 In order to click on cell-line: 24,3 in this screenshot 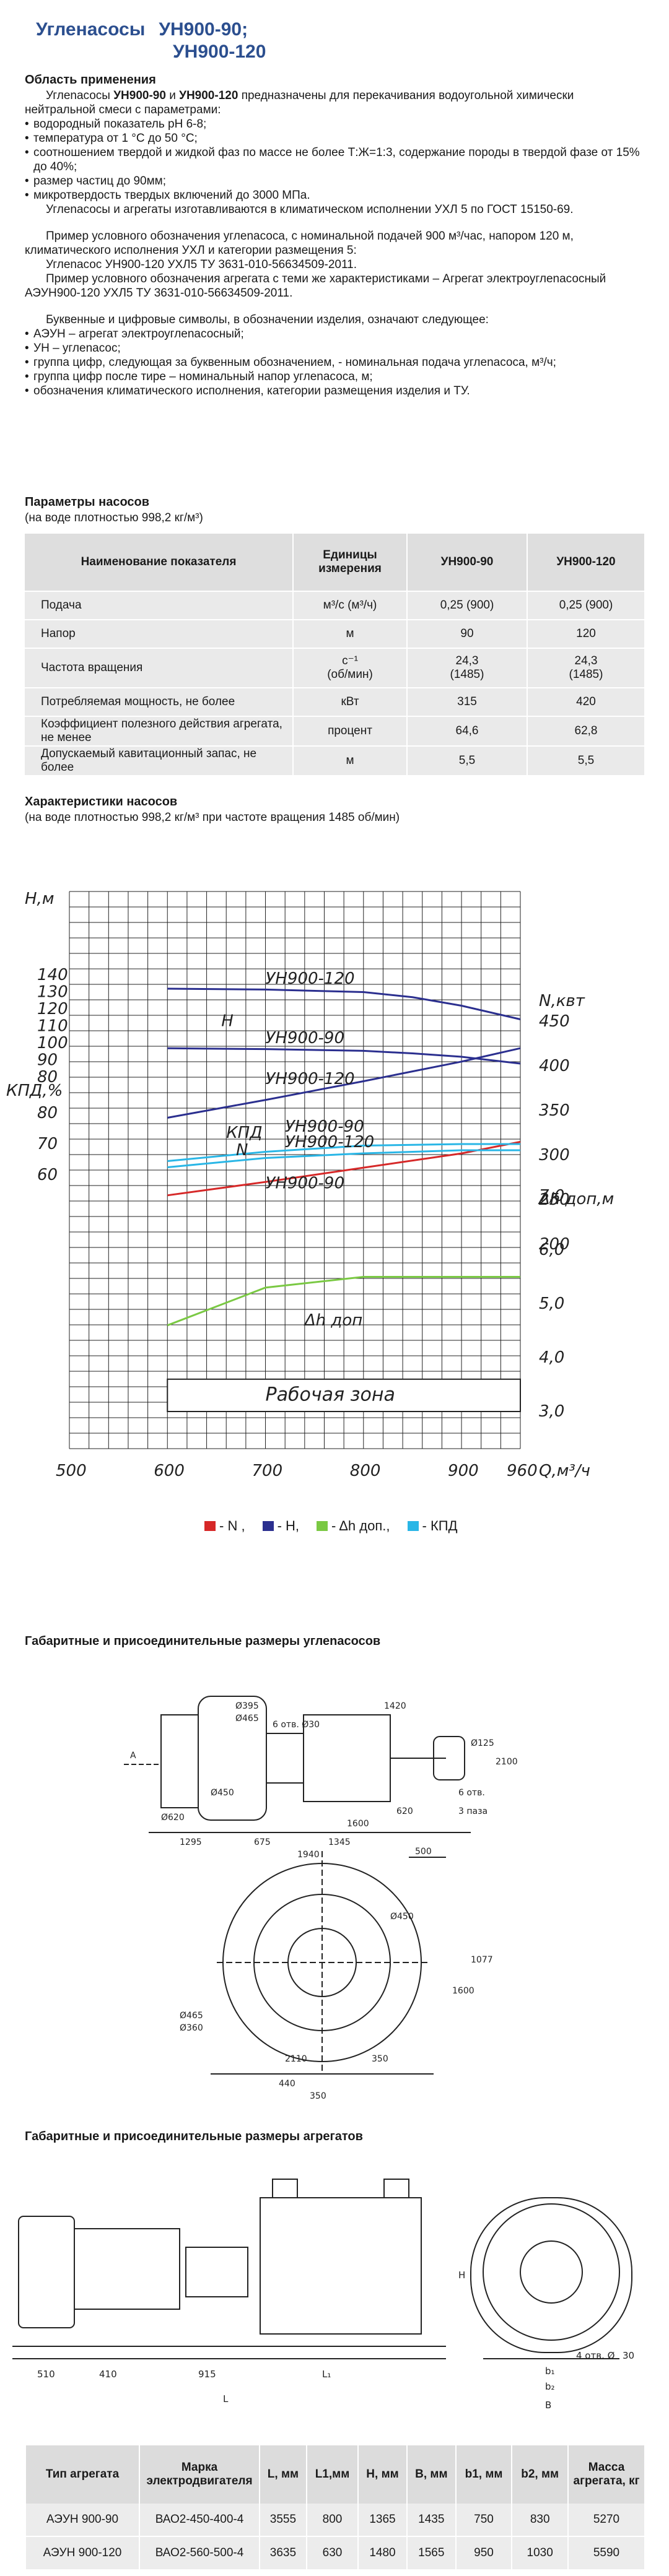, I will do `click(586, 660)`.